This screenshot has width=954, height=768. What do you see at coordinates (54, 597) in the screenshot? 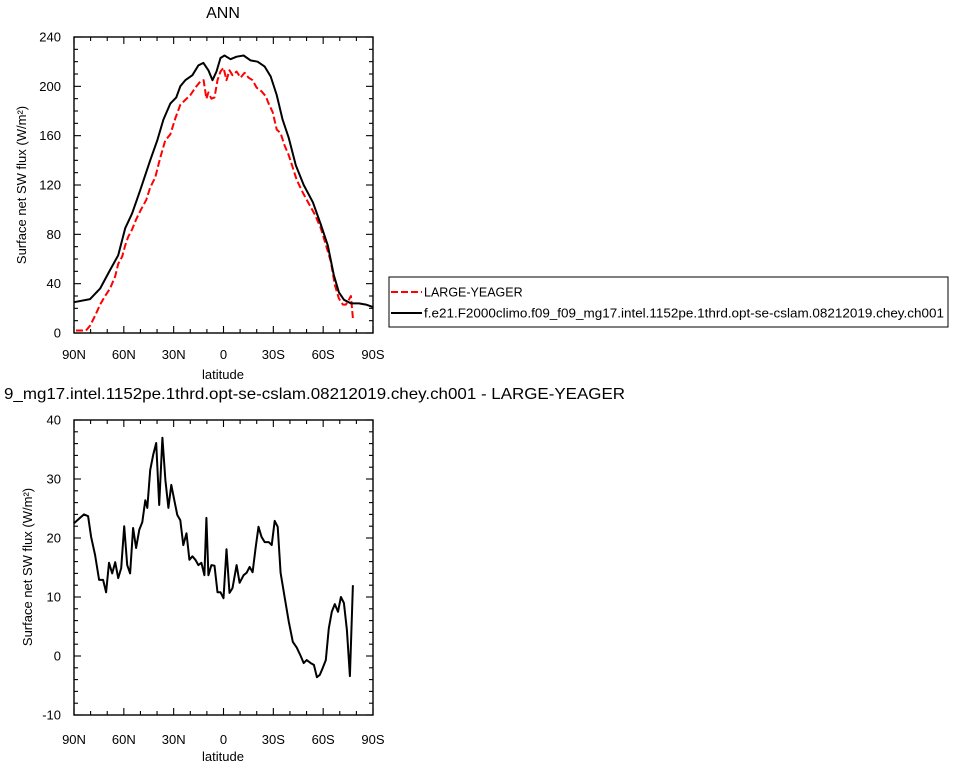
I see `y-tick-label: 10` at bounding box center [54, 597].